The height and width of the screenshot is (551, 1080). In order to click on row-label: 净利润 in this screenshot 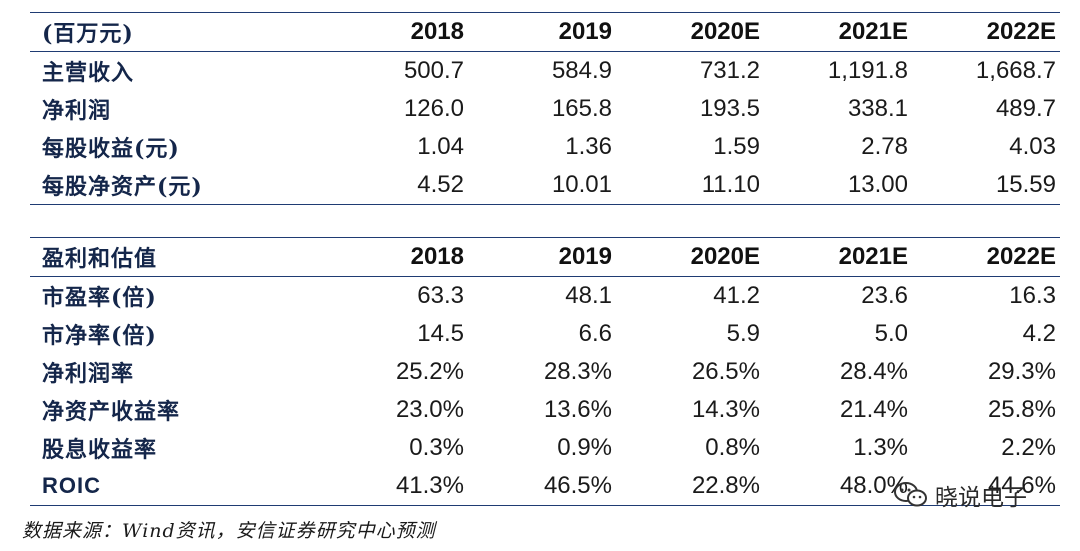, I will do `click(77, 111)`.